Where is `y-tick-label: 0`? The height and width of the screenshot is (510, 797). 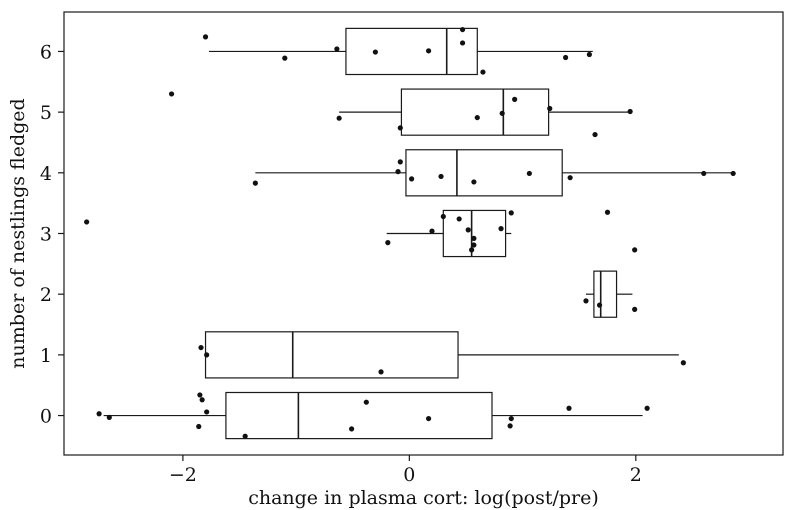
y-tick-label: 0 is located at coordinates (46, 417).